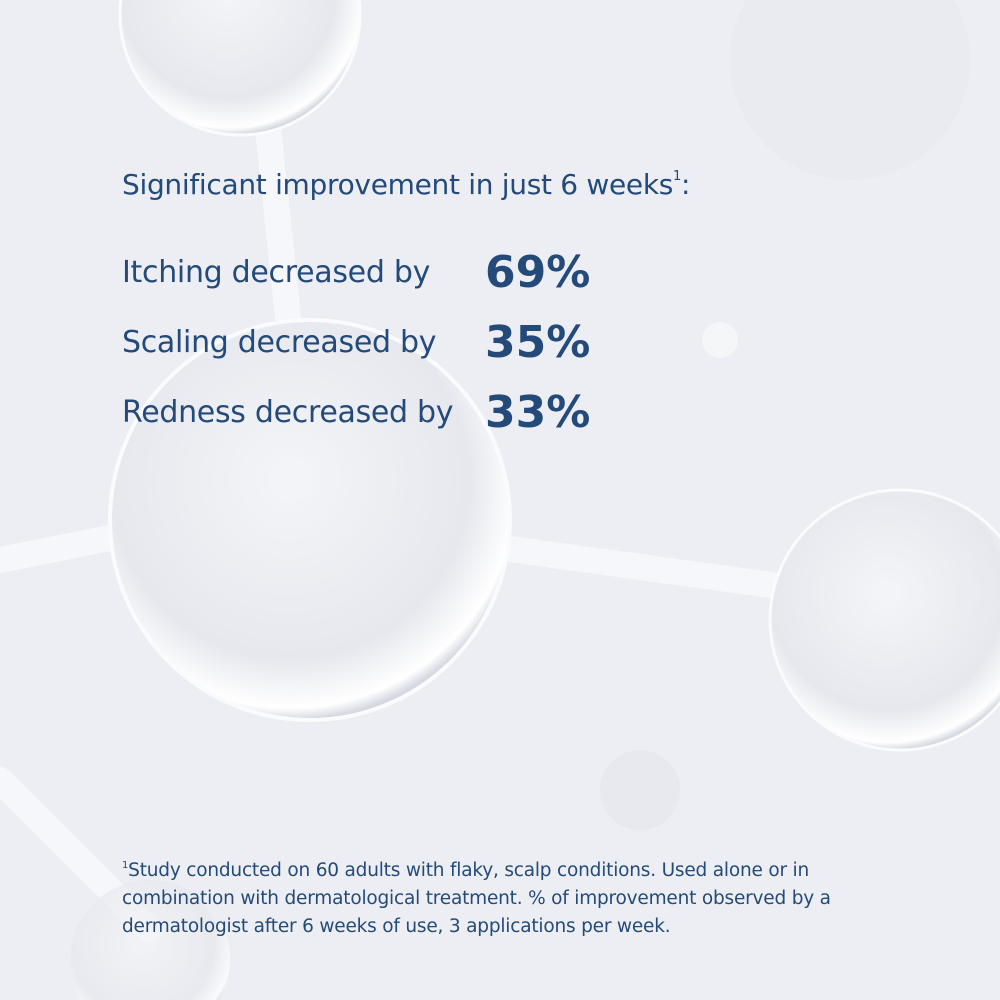  Describe the element at coordinates (686, 184) in the screenshot. I see `heading-suffix: :` at that location.